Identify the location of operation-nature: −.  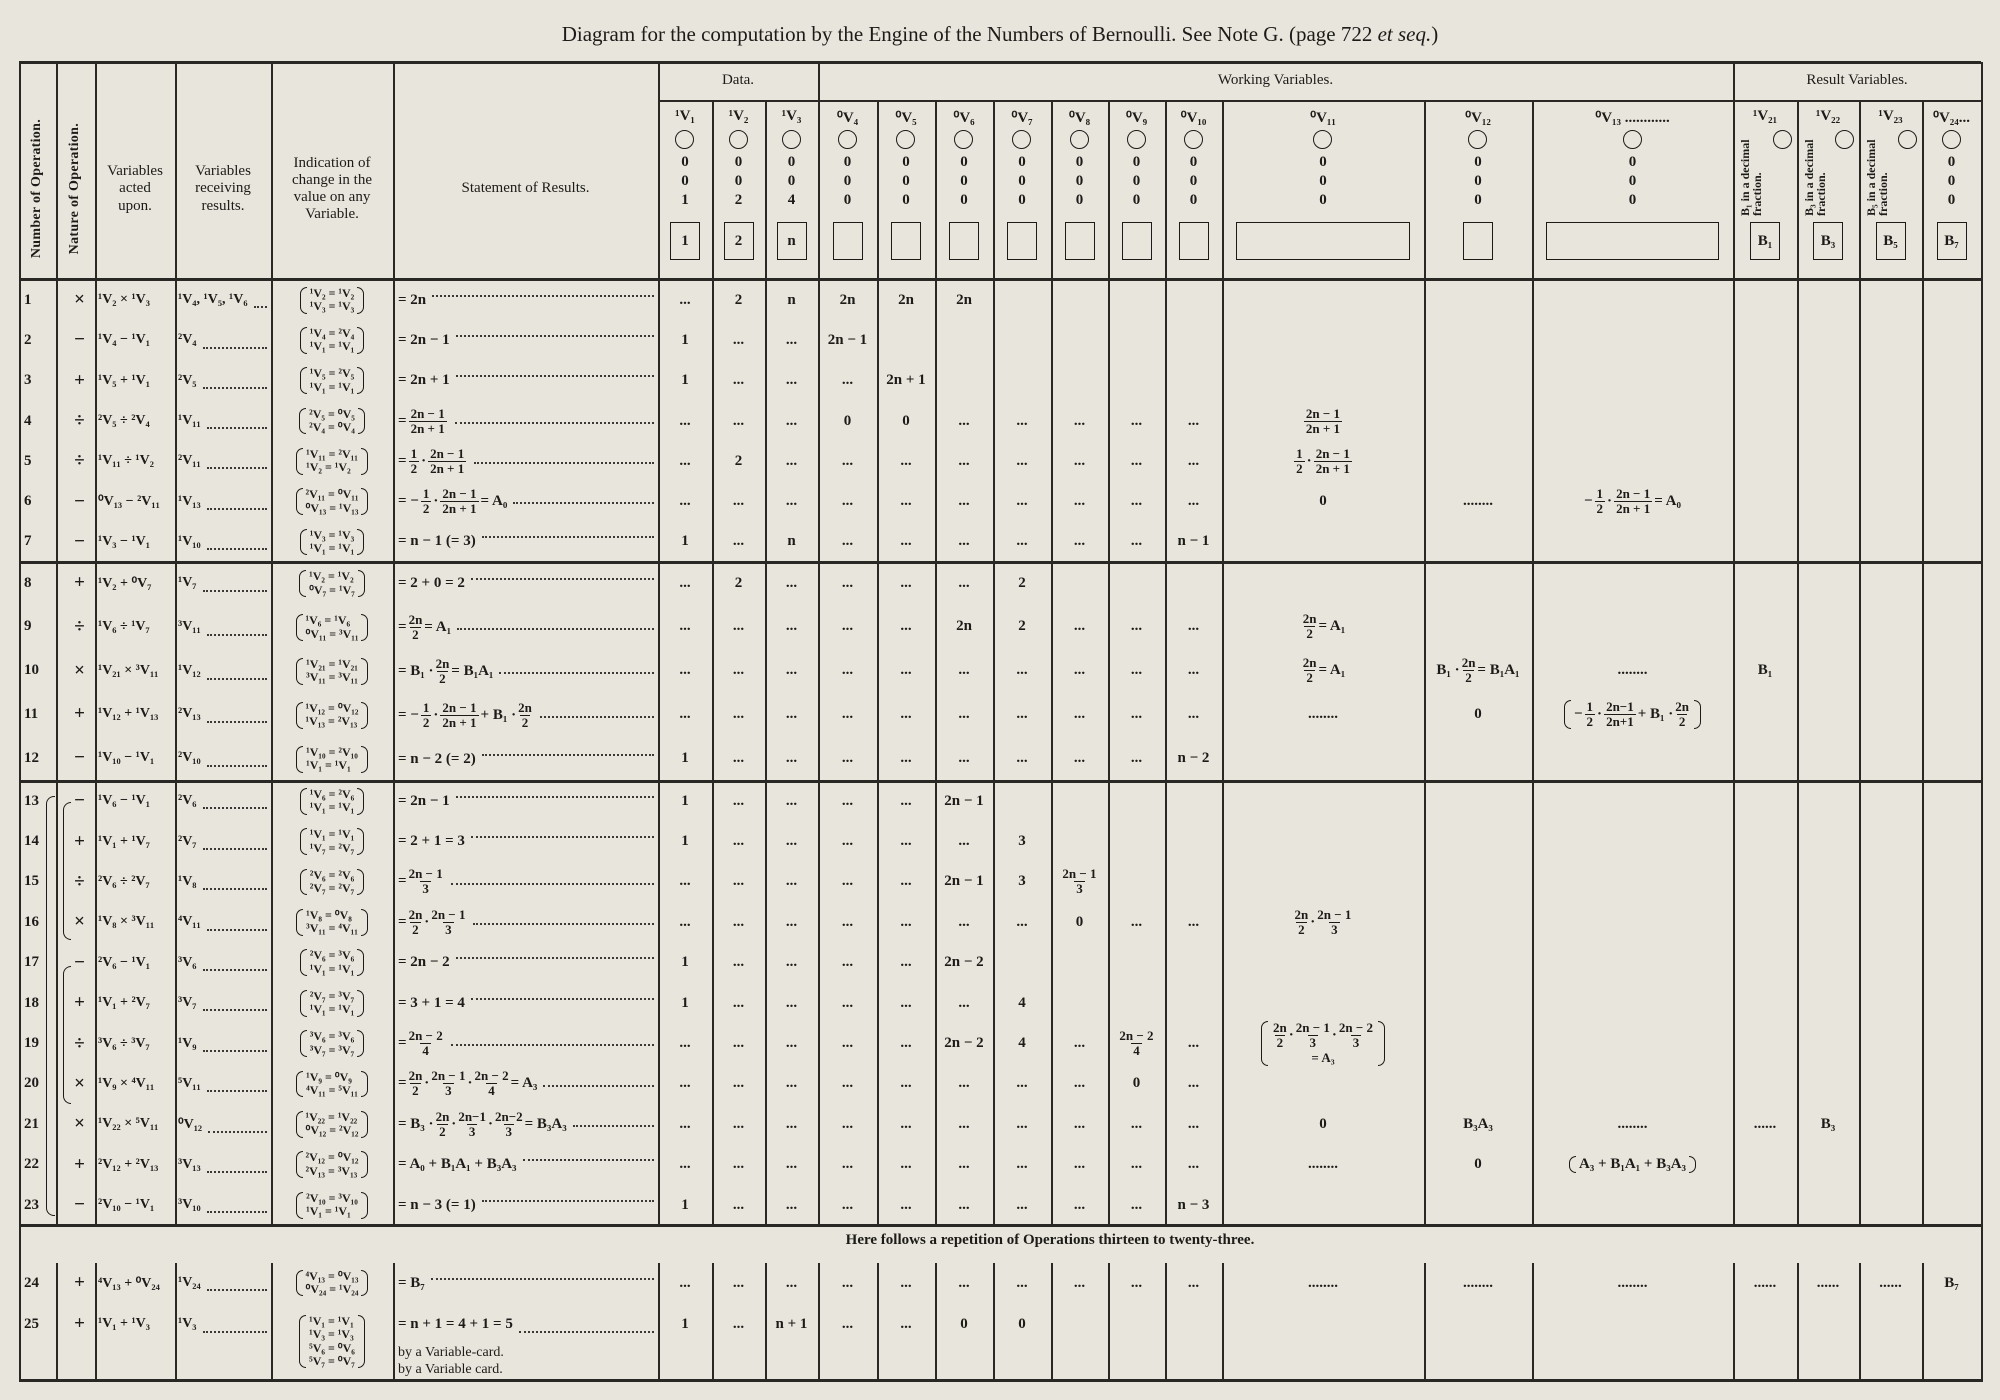
(79, 501).